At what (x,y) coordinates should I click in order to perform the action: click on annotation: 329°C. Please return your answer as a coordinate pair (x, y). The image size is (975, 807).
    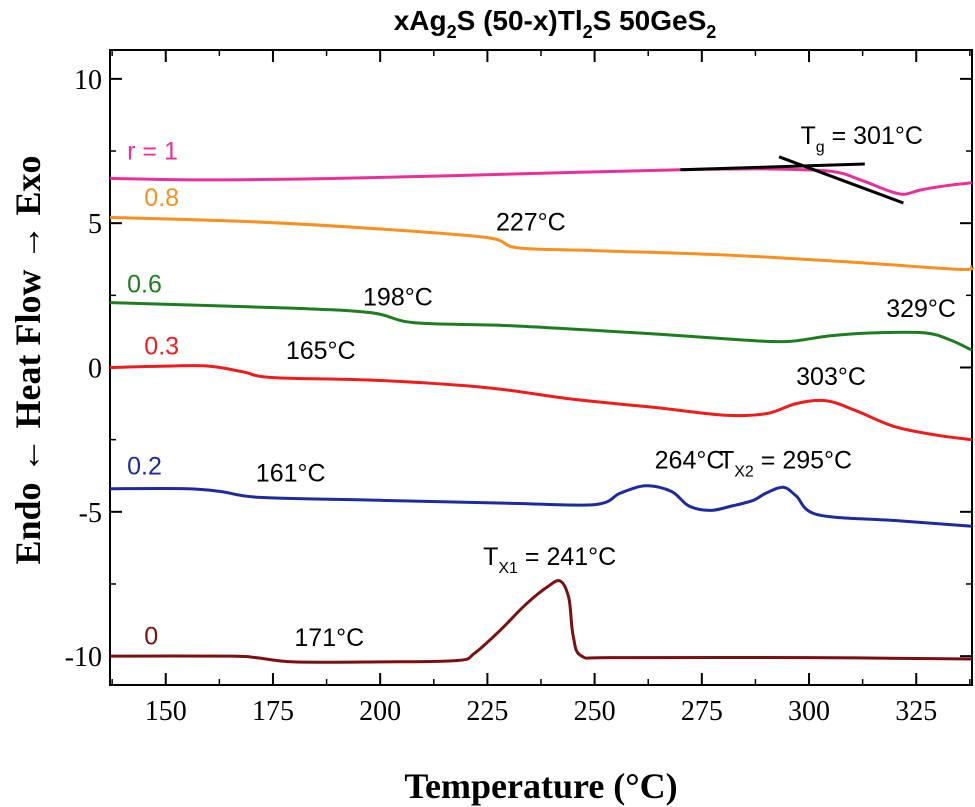
    Looking at the image, I should click on (921, 309).